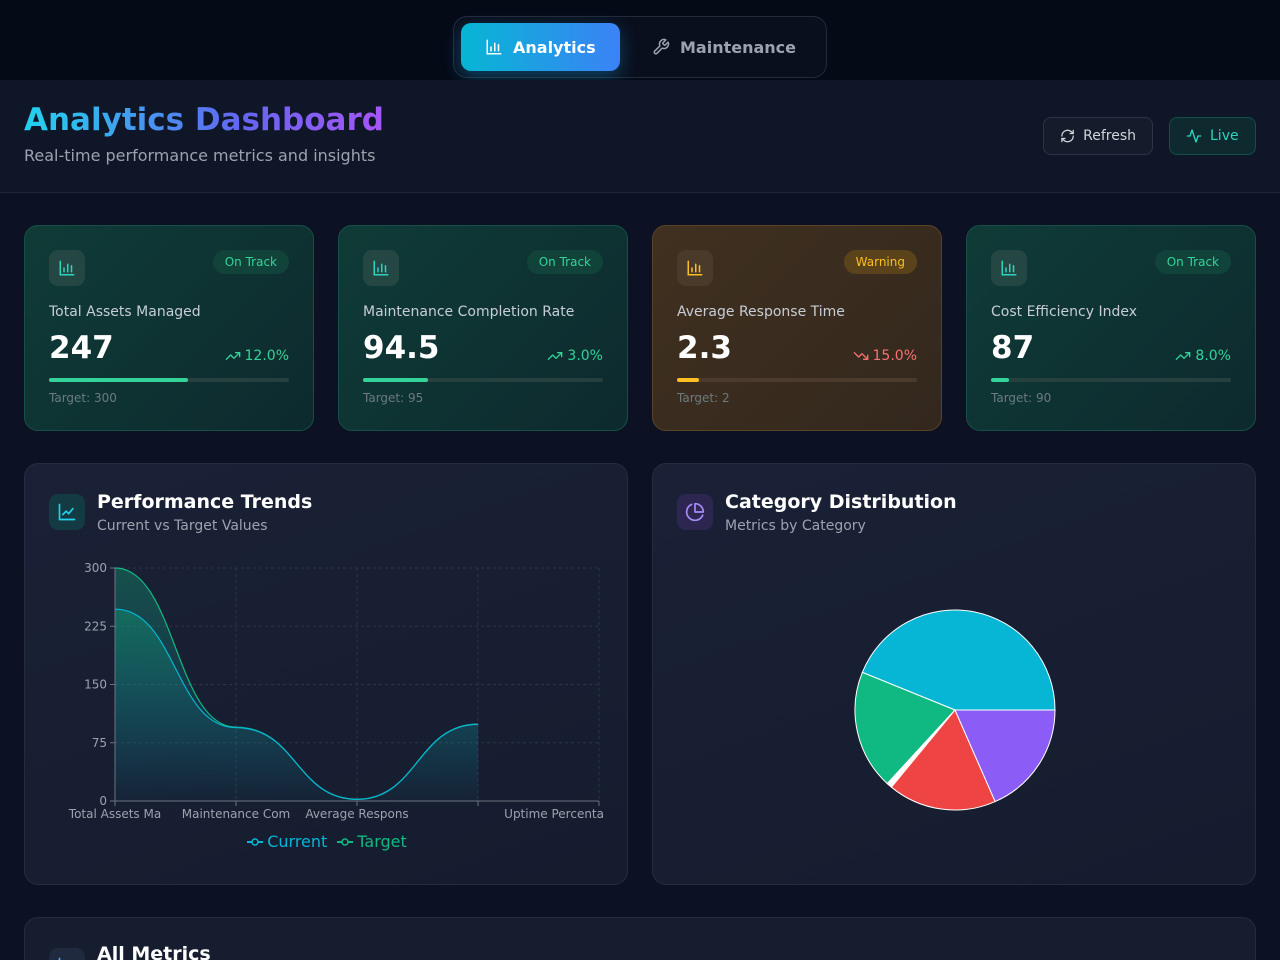  What do you see at coordinates (266, 356) in the screenshot?
I see `kpi-change-value: 12.0%` at bounding box center [266, 356].